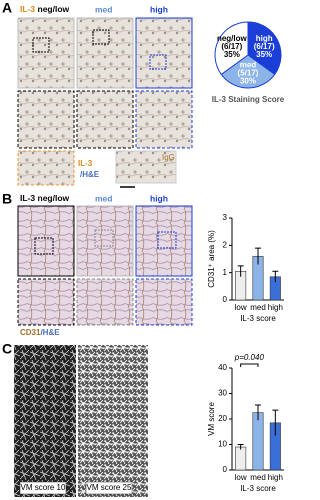  I want to click on image-label: VM score 10, so click(43, 487).